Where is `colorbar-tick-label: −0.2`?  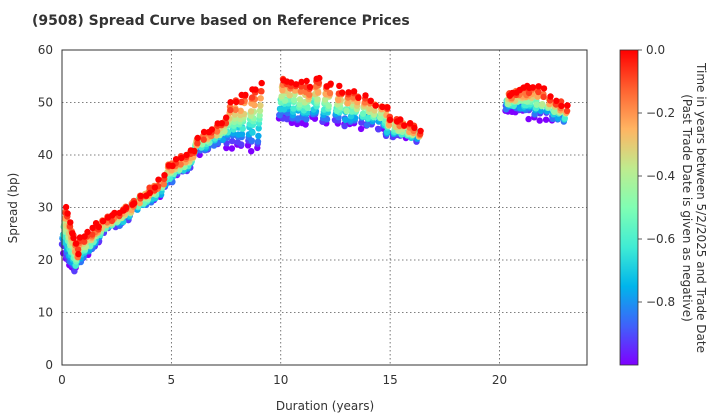 colorbar-tick-label: −0.2 is located at coordinates (660, 113).